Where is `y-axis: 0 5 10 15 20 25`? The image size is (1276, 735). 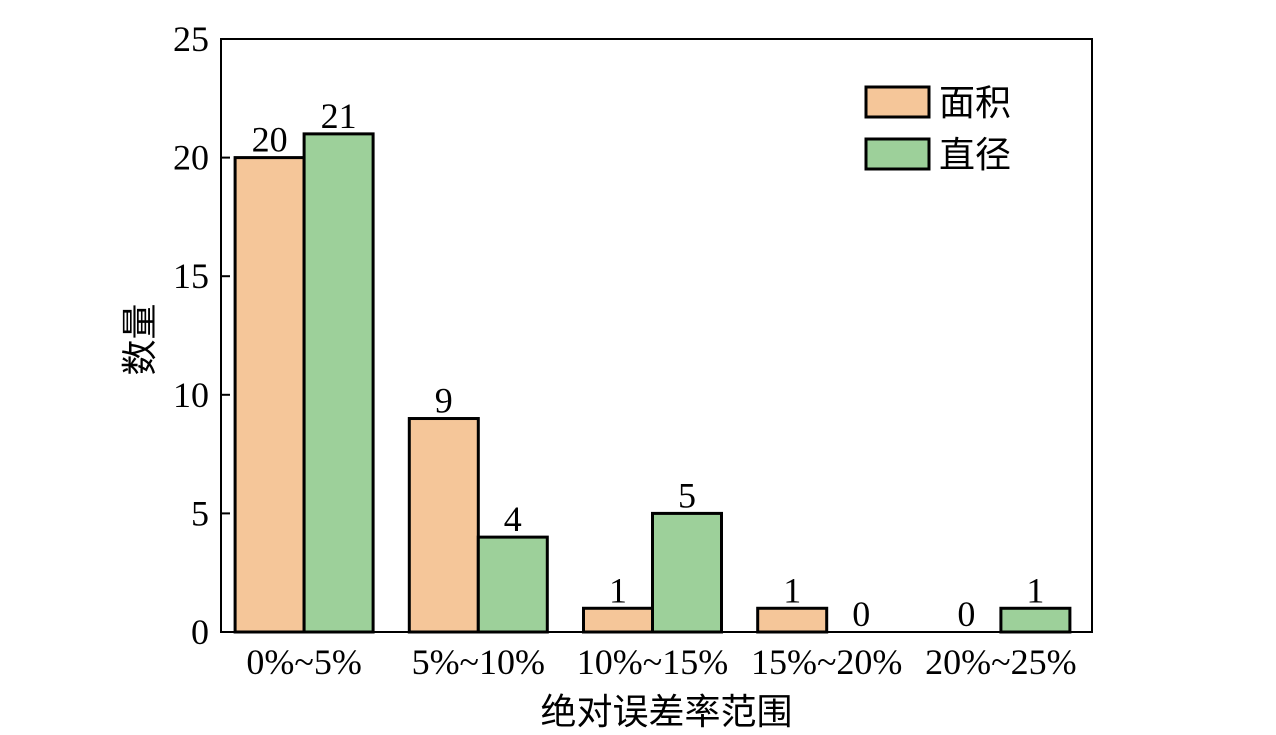 y-axis: 0 5 10 15 20 25 is located at coordinates (201, 335).